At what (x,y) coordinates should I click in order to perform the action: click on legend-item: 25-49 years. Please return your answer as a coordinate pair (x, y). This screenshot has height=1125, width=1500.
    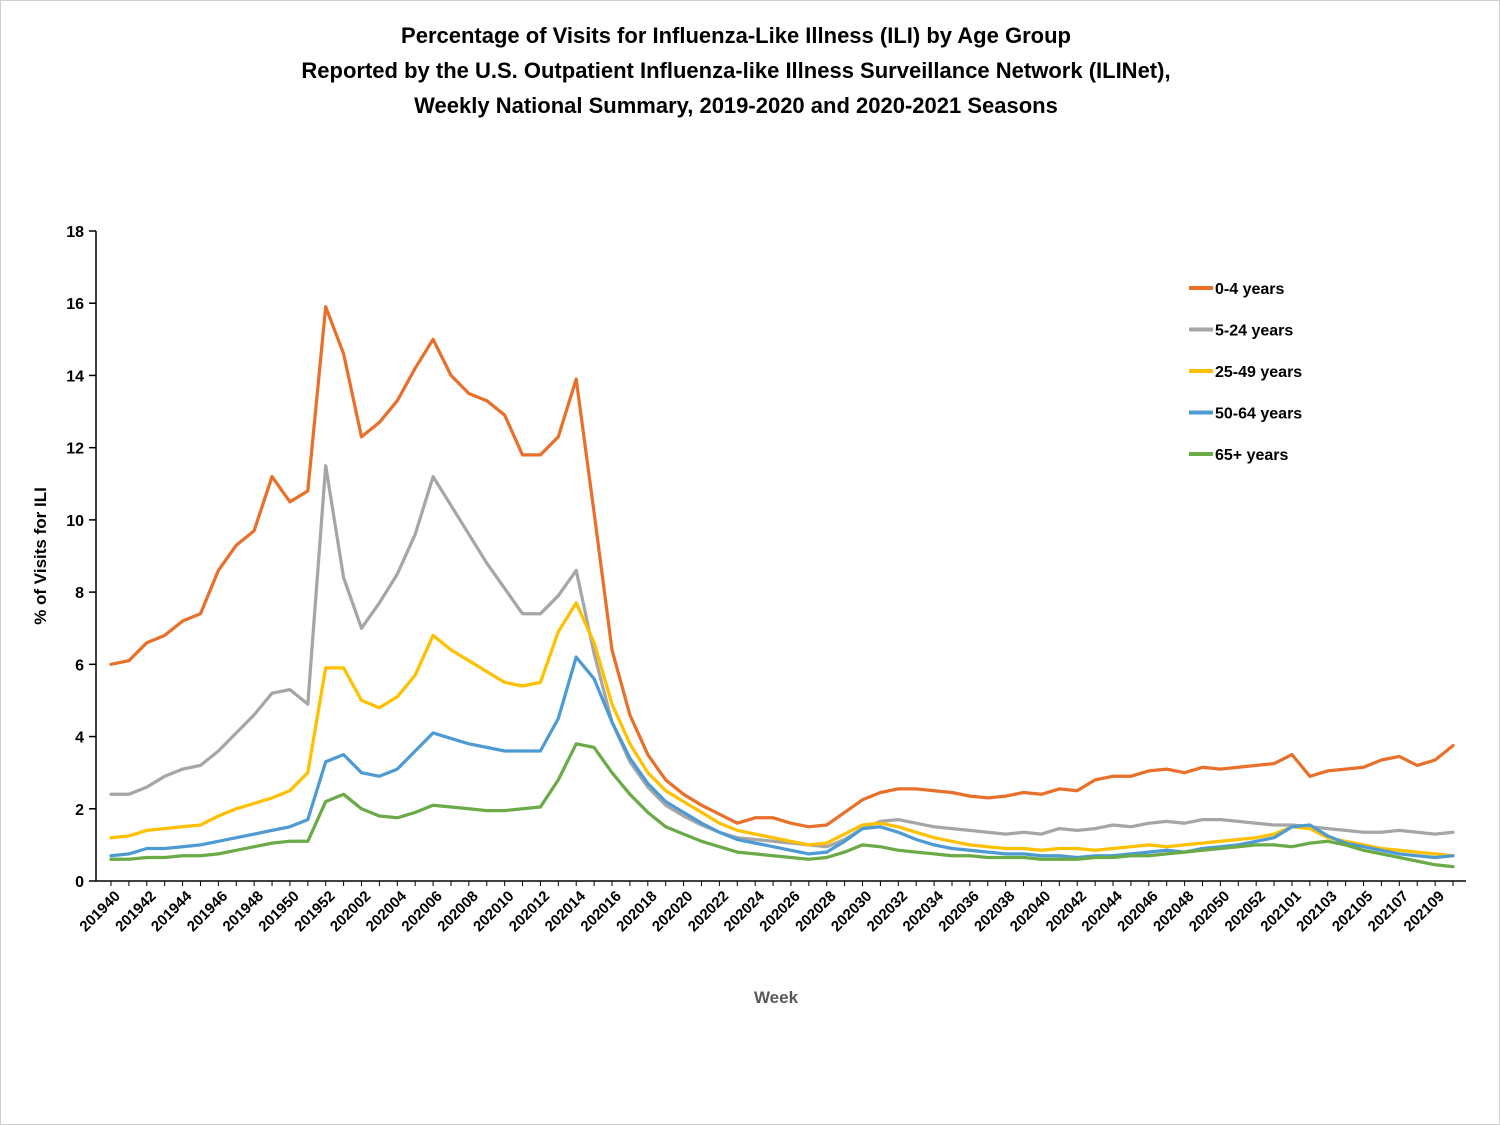
    Looking at the image, I should click on (1245, 372).